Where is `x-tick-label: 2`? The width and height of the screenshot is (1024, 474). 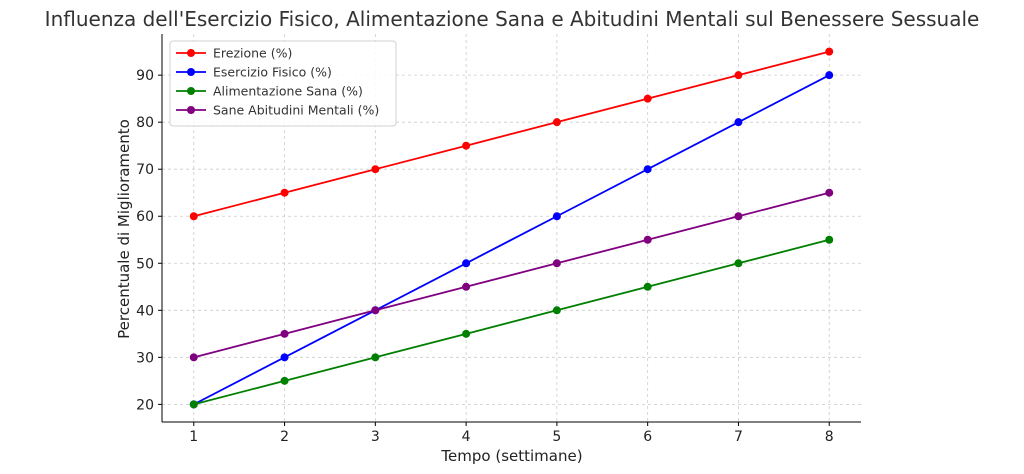
x-tick-label: 2 is located at coordinates (284, 437).